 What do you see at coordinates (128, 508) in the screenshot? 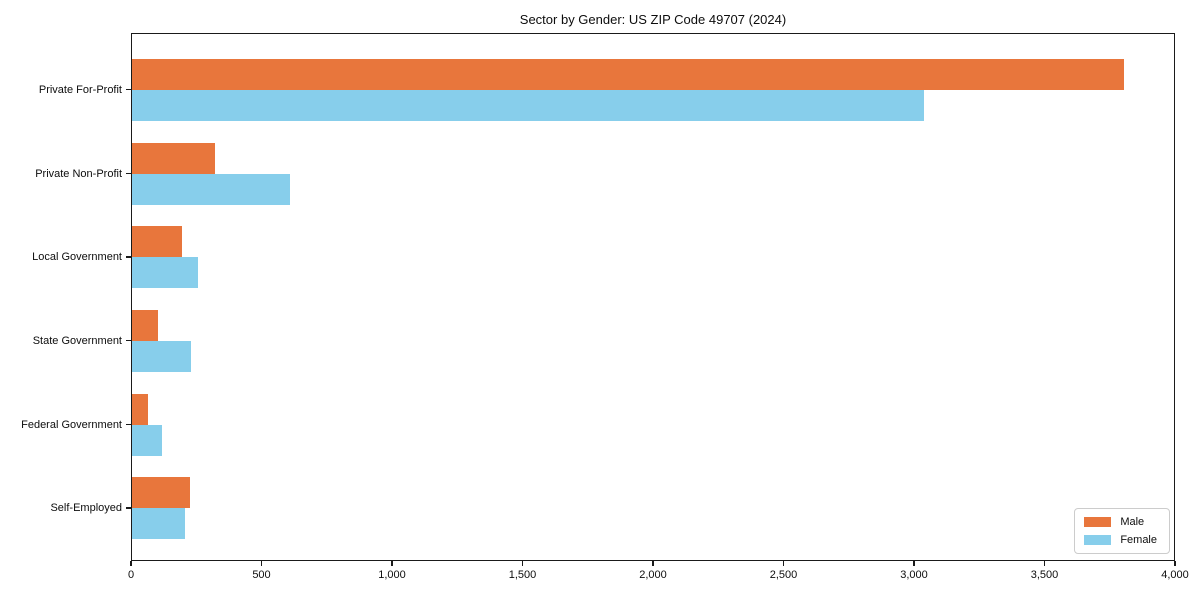
I see `y-tick-mark-self-employed` at bounding box center [128, 508].